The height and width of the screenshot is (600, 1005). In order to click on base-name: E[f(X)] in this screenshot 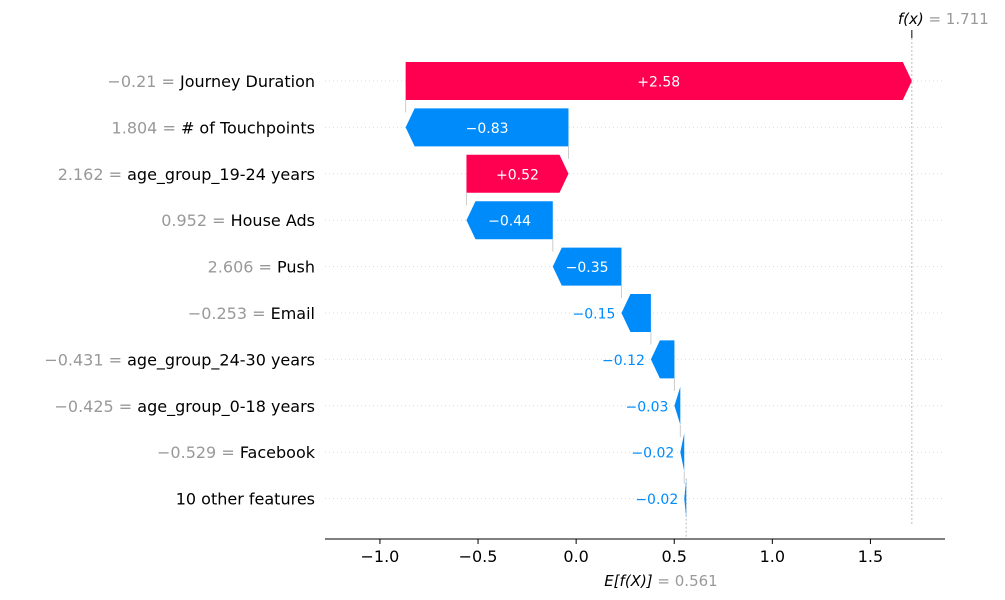, I will do `click(628, 581)`.